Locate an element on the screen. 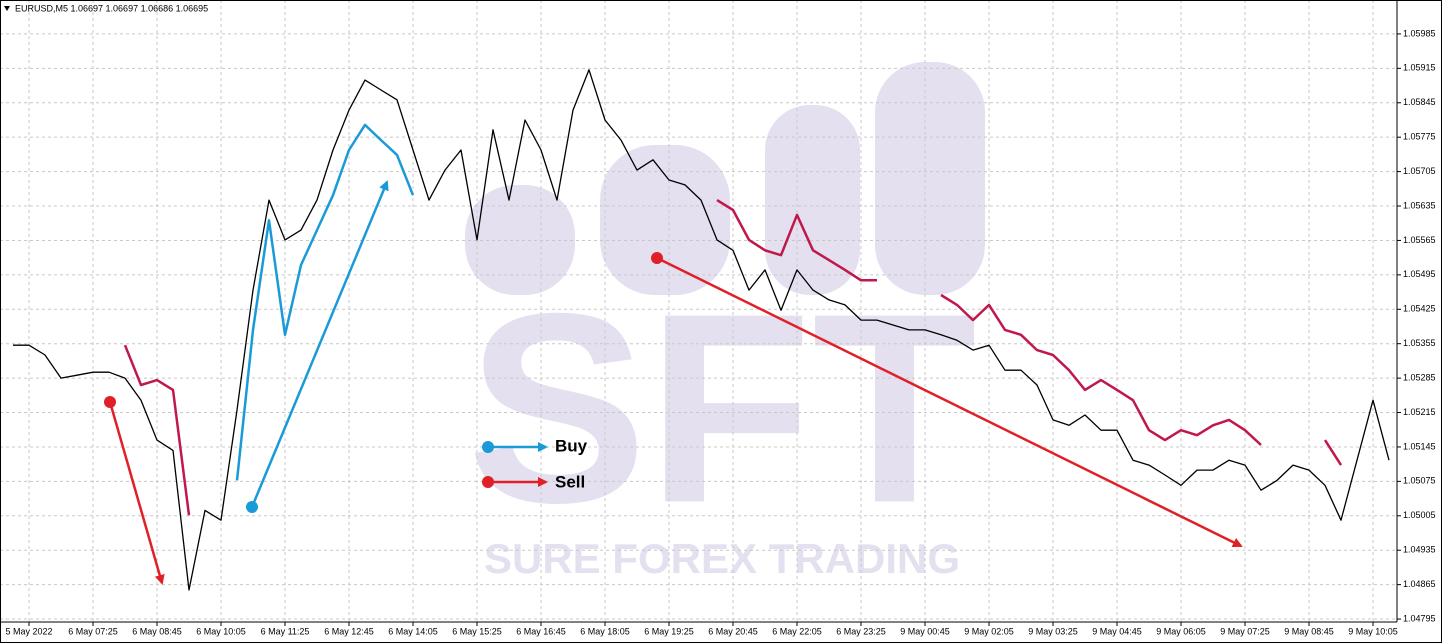 Image resolution: width=1442 pixels, height=643 pixels. y-tick-label: 1.05775 is located at coordinates (1419, 137).